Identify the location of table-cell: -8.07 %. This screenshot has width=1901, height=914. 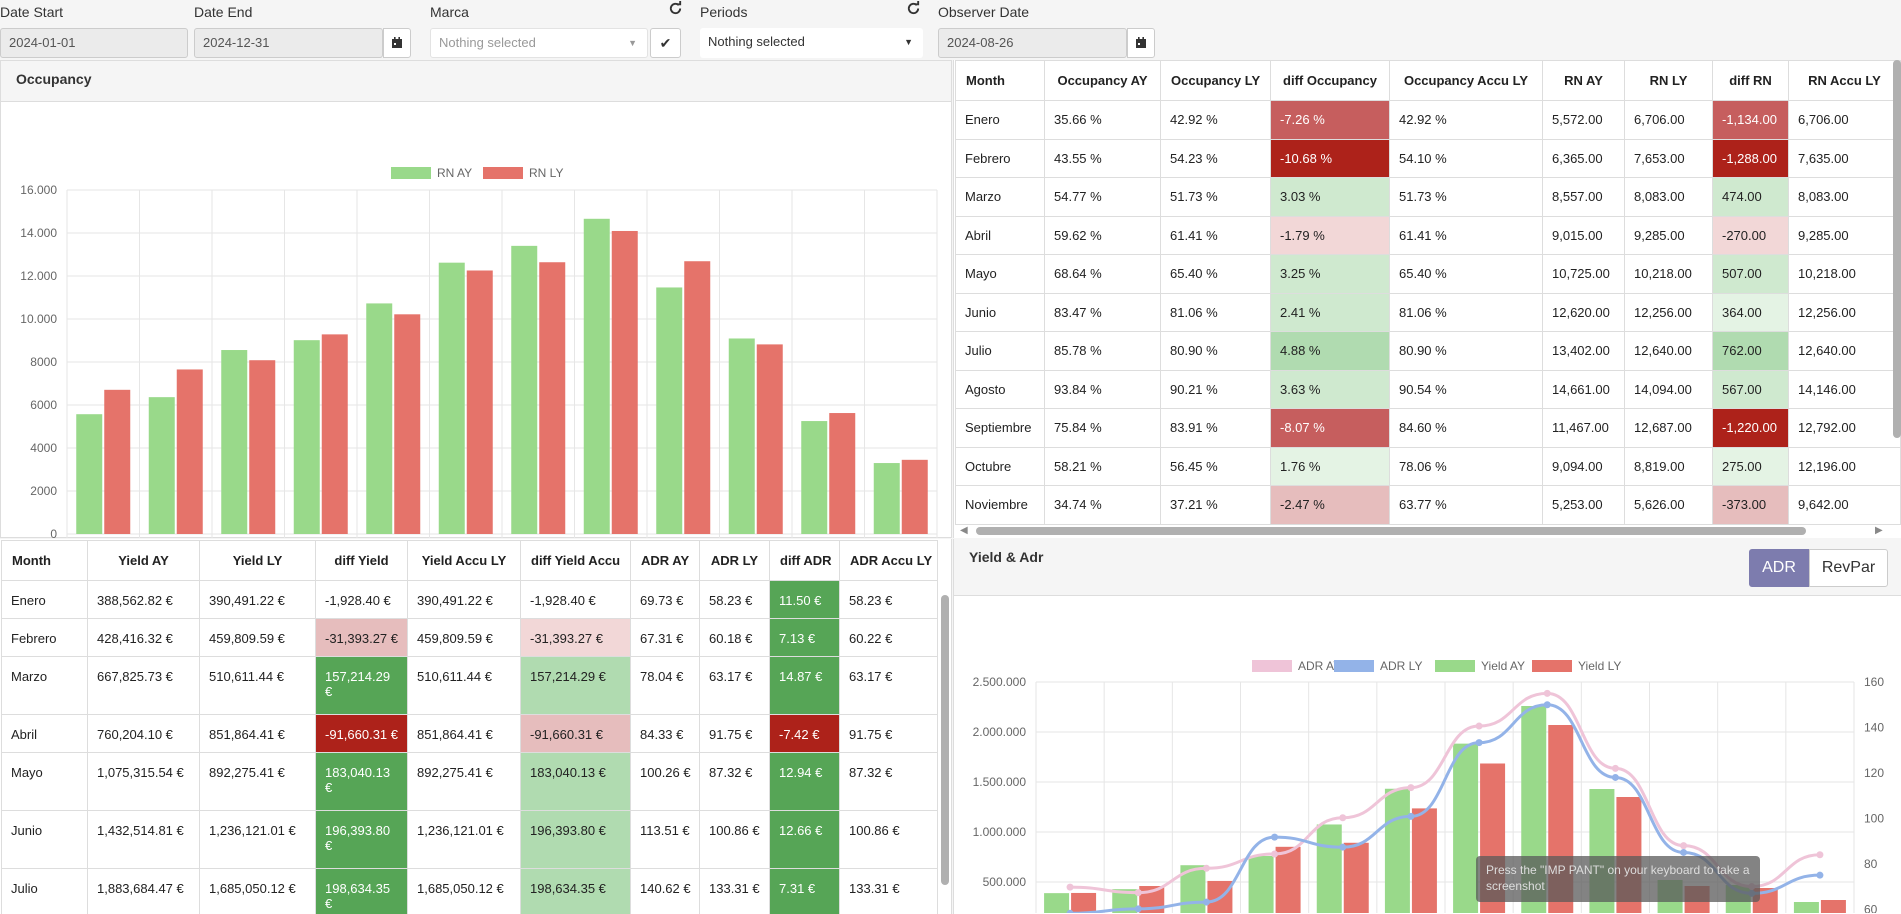
(1330, 428).